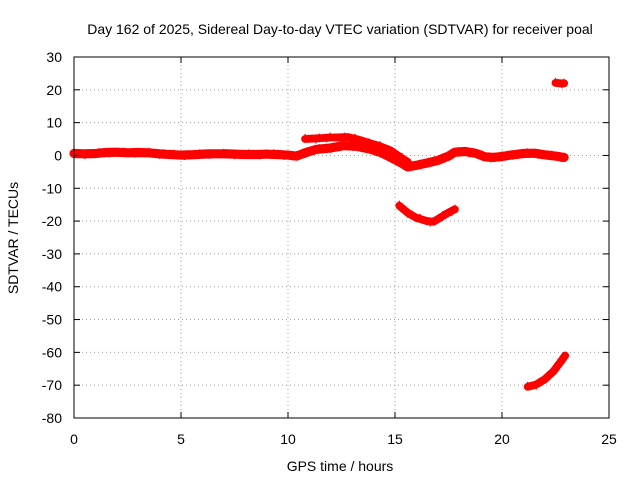 The image size is (640, 480). What do you see at coordinates (288, 439) in the screenshot?
I see `x-tick-label: 10` at bounding box center [288, 439].